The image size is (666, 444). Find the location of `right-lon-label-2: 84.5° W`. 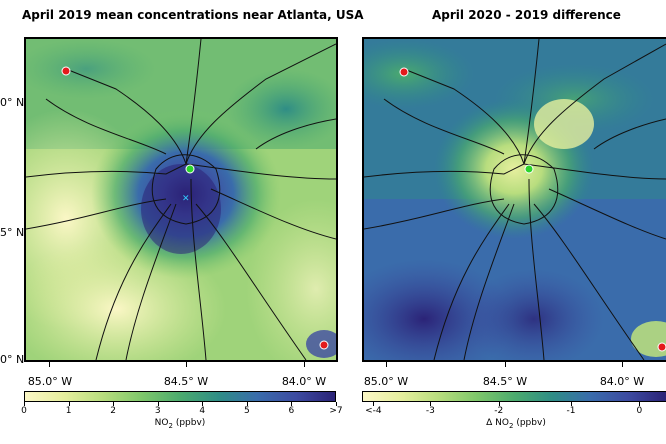

right-lon-label-2: 84.5° W is located at coordinates (505, 381).